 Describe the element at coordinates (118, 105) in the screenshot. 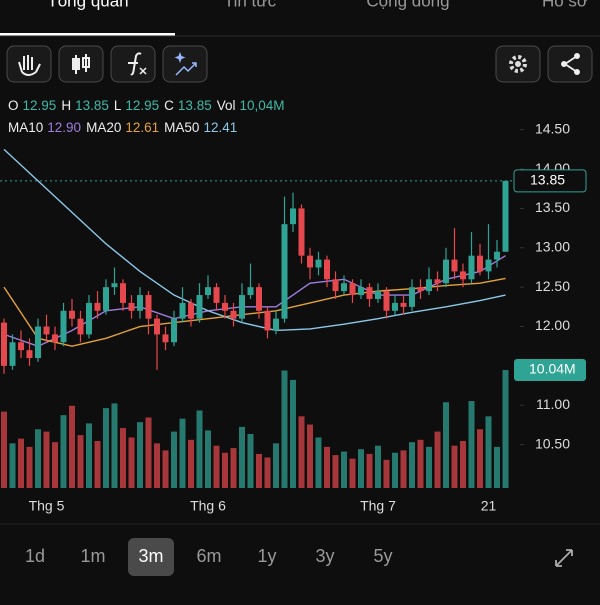

I see `info-label: L` at that location.